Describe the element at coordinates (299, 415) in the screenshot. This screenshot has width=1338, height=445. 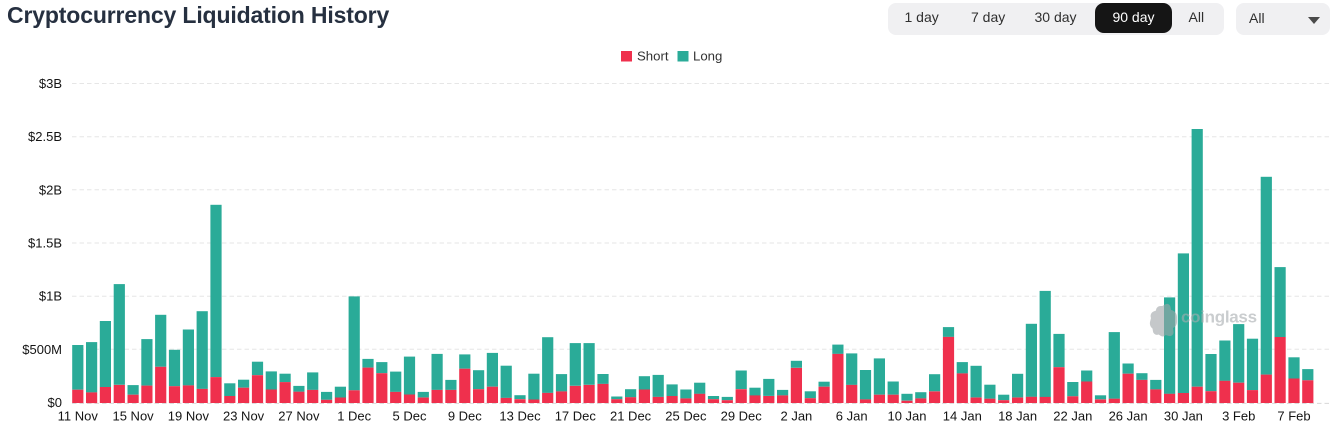
I see `svg-text: 27 Nov` at that location.